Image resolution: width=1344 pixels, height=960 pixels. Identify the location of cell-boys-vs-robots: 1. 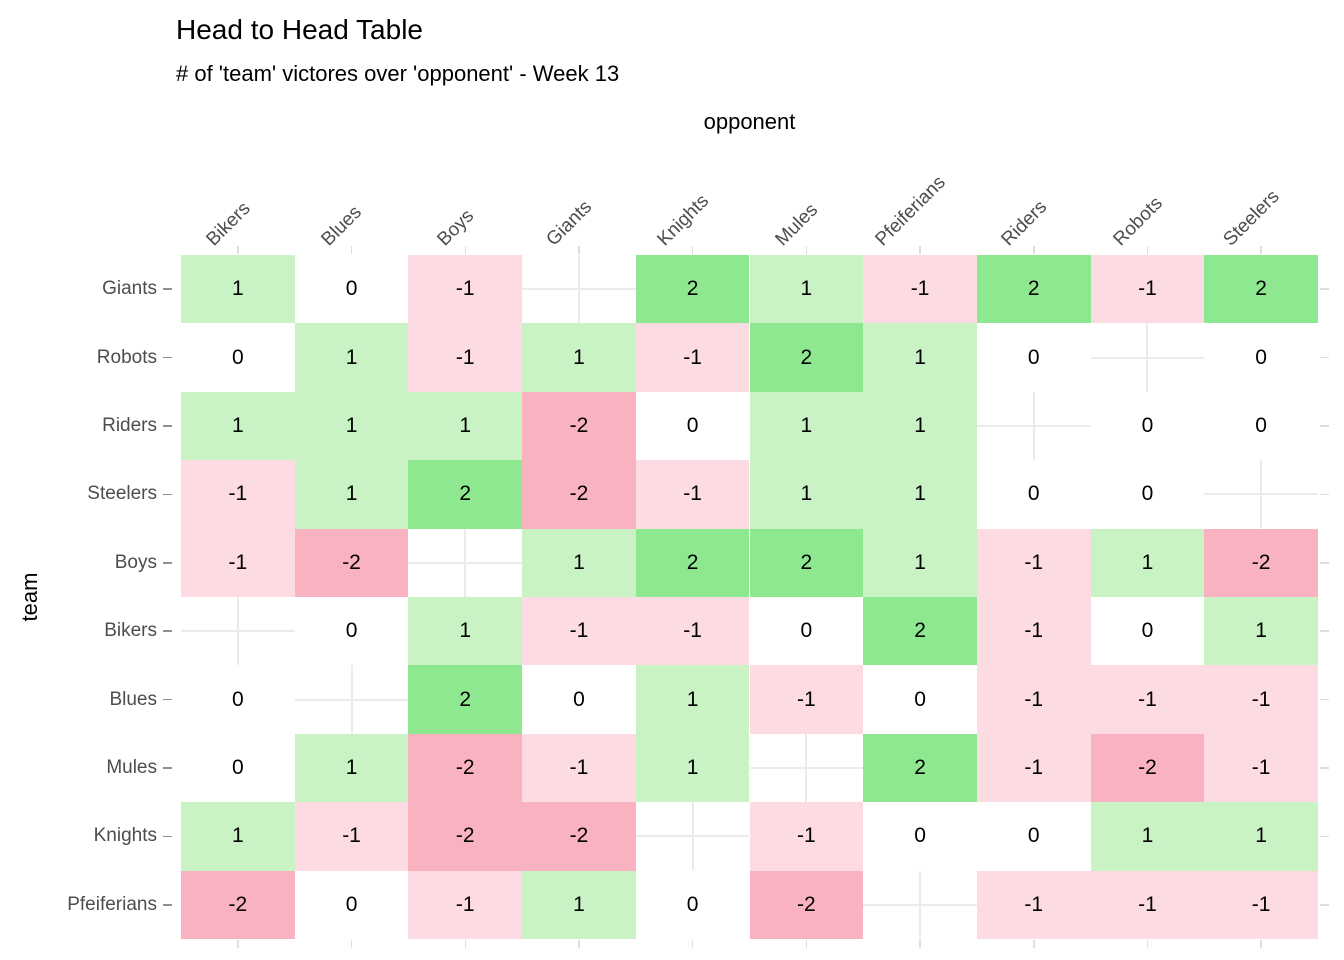
(1147, 562).